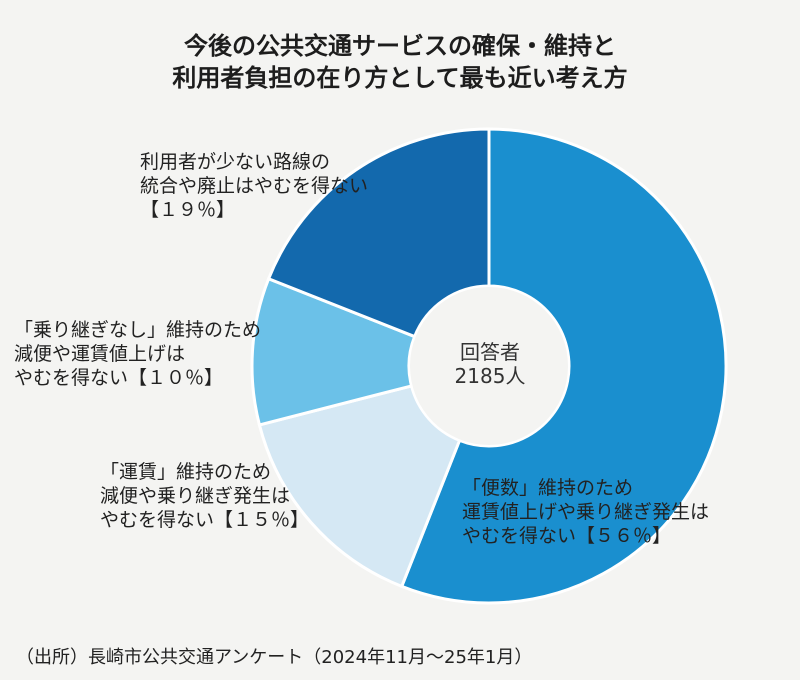 The height and width of the screenshot is (680, 800). I want to click on slice-label-19: 利用者が少ない路線の 統合や廃止はやむを得ない 【１９％】, so click(254, 186).